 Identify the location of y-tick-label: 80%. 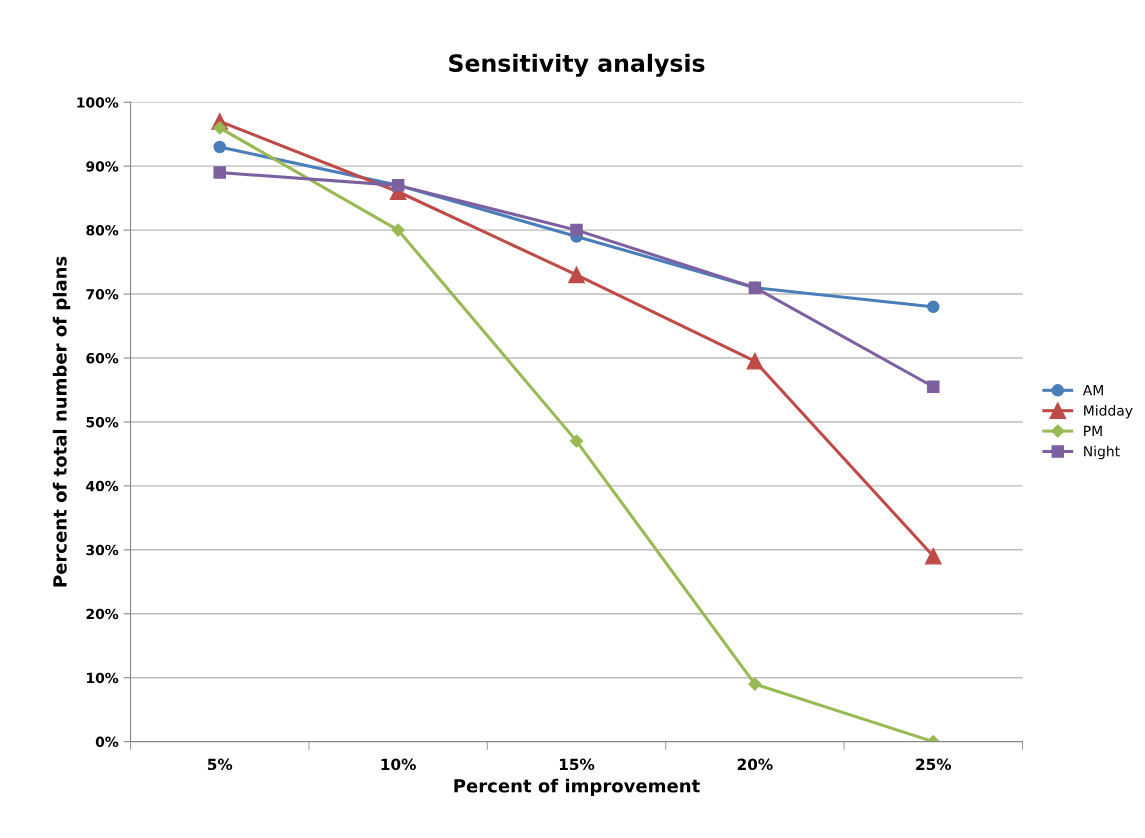
(102, 230).